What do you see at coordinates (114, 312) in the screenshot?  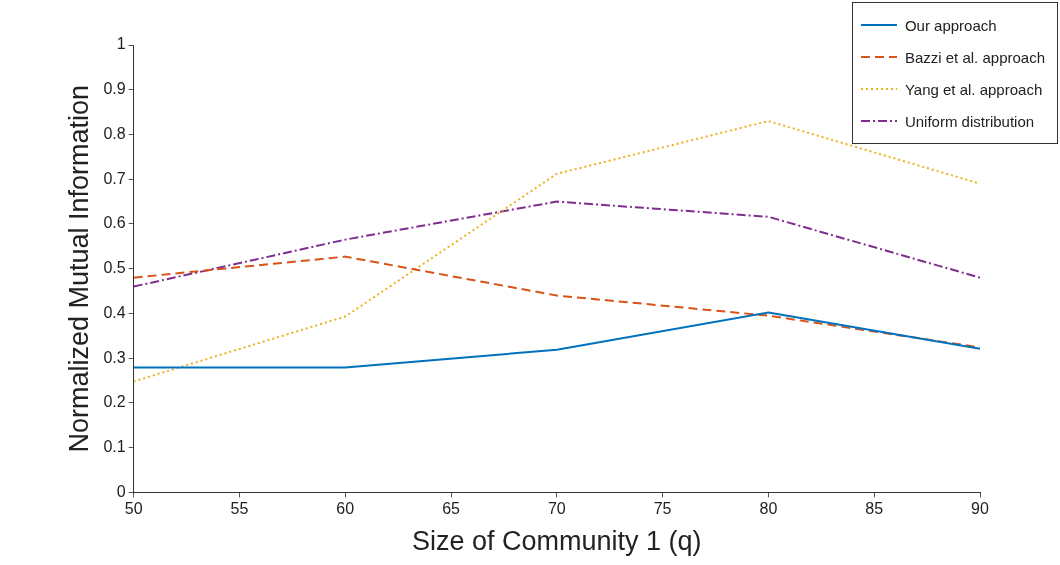 I see `y-tick-label: 0.4` at bounding box center [114, 312].